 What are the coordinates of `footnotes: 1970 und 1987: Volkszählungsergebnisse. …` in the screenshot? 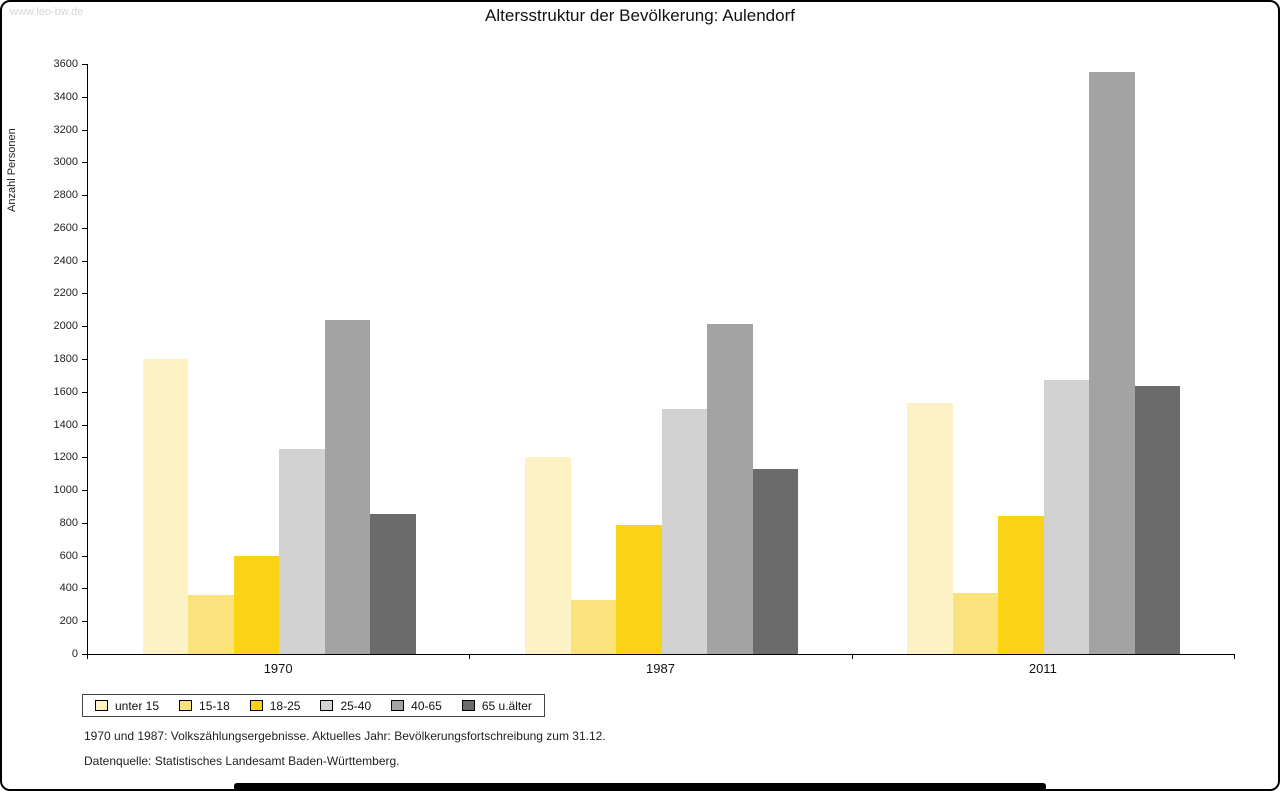 It's located at (345, 749).